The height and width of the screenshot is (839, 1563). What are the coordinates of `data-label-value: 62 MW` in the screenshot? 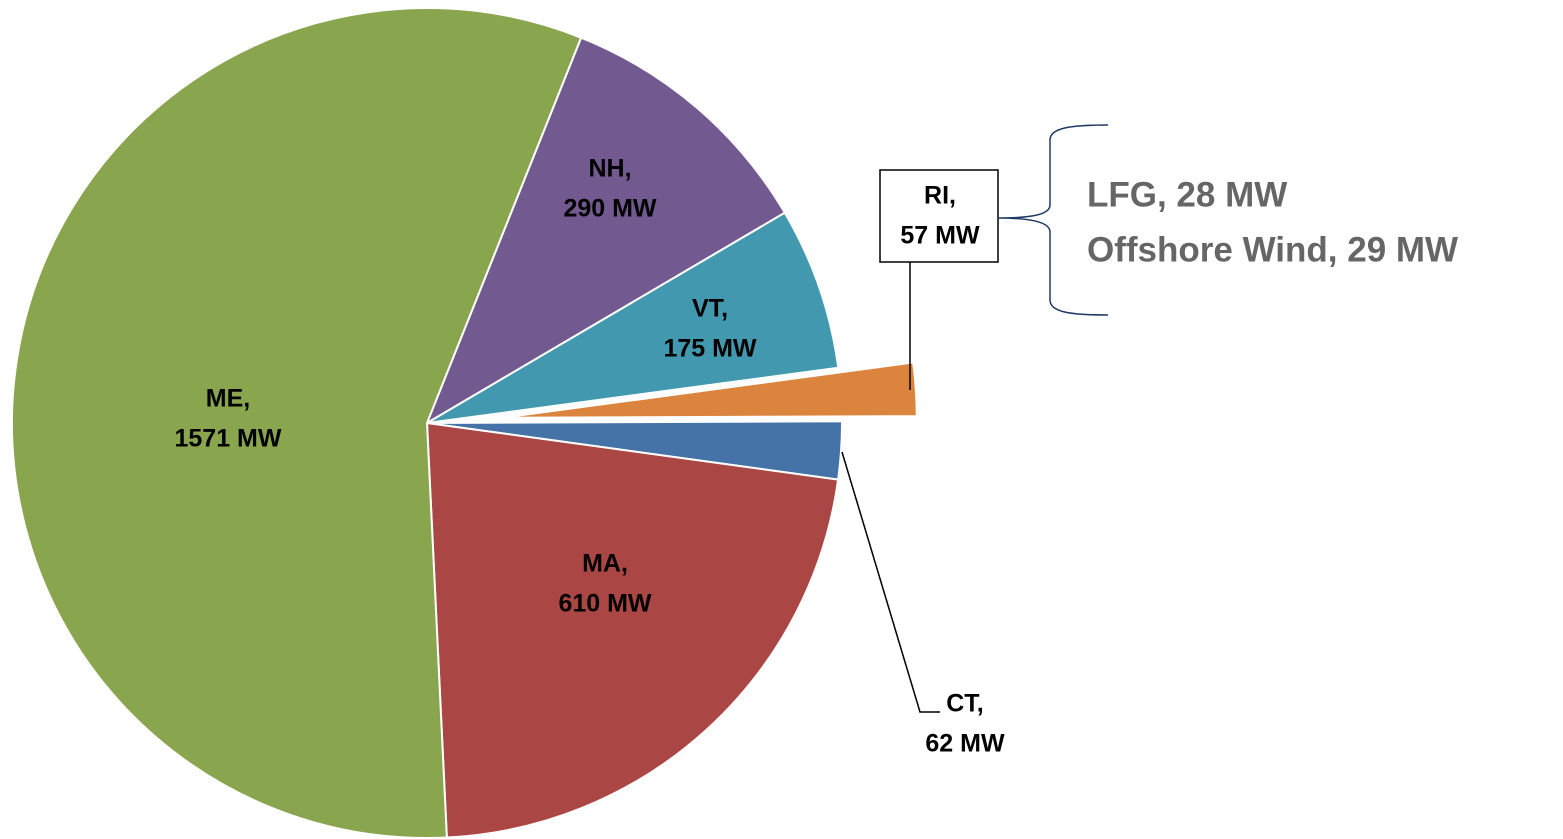 It's located at (965, 744).